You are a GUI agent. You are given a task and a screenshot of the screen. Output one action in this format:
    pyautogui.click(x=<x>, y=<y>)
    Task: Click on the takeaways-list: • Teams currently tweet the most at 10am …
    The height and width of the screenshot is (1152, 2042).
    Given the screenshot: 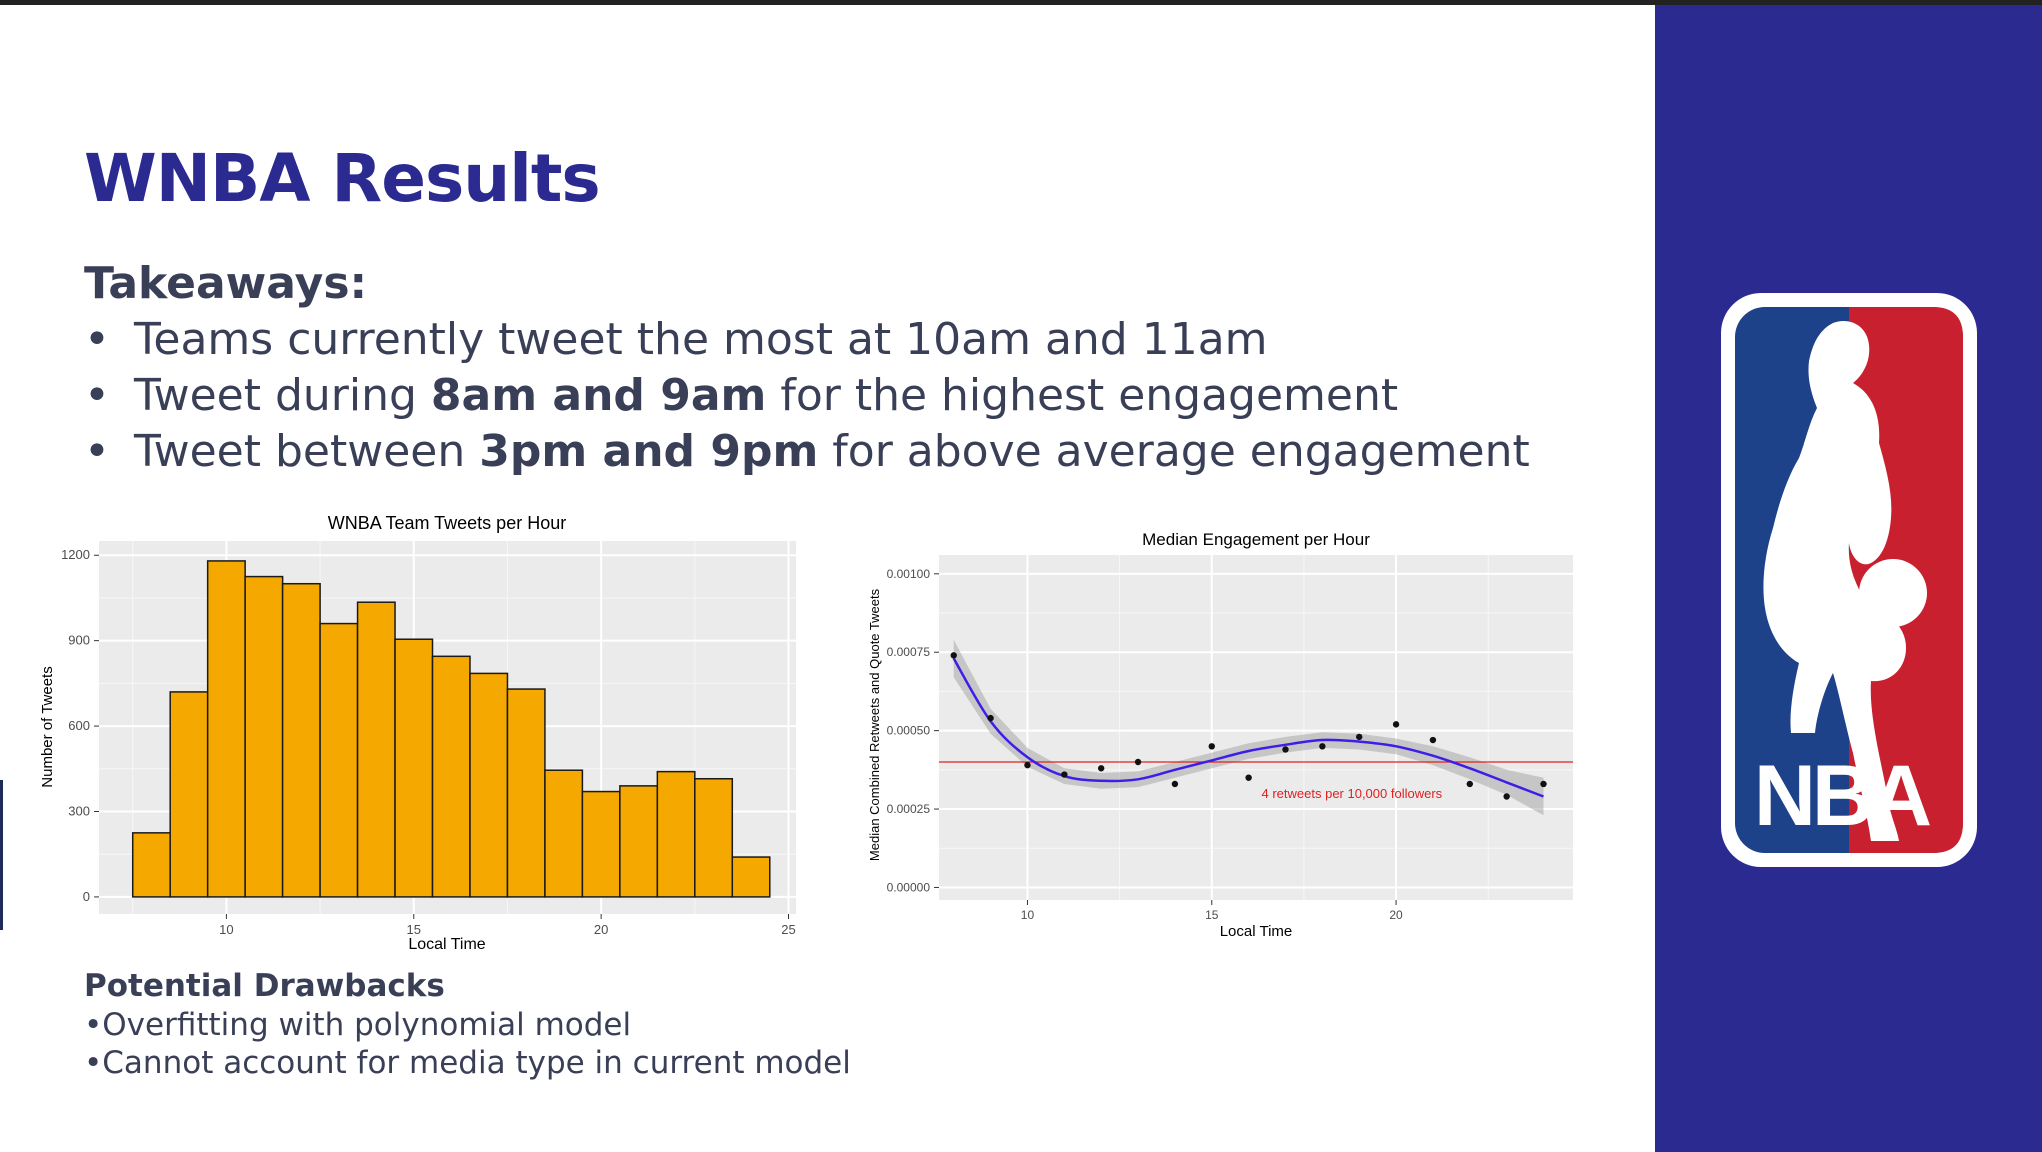 What is the action you would take?
    pyautogui.click(x=807, y=396)
    